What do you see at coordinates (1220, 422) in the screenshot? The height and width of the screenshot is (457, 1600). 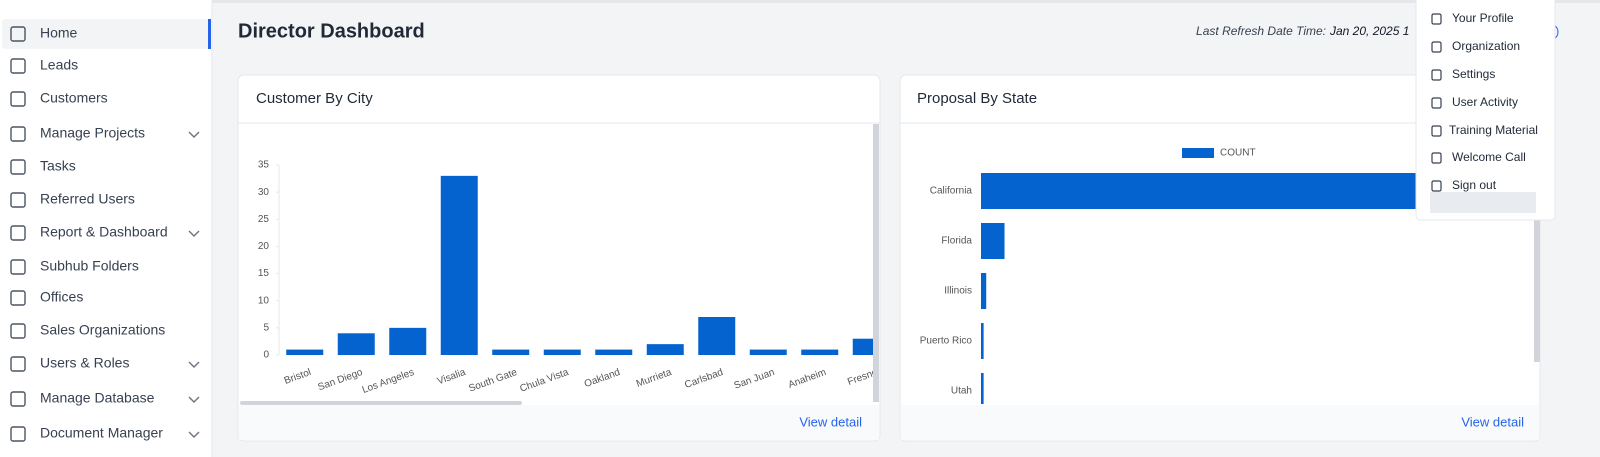 I see `card-footer` at bounding box center [1220, 422].